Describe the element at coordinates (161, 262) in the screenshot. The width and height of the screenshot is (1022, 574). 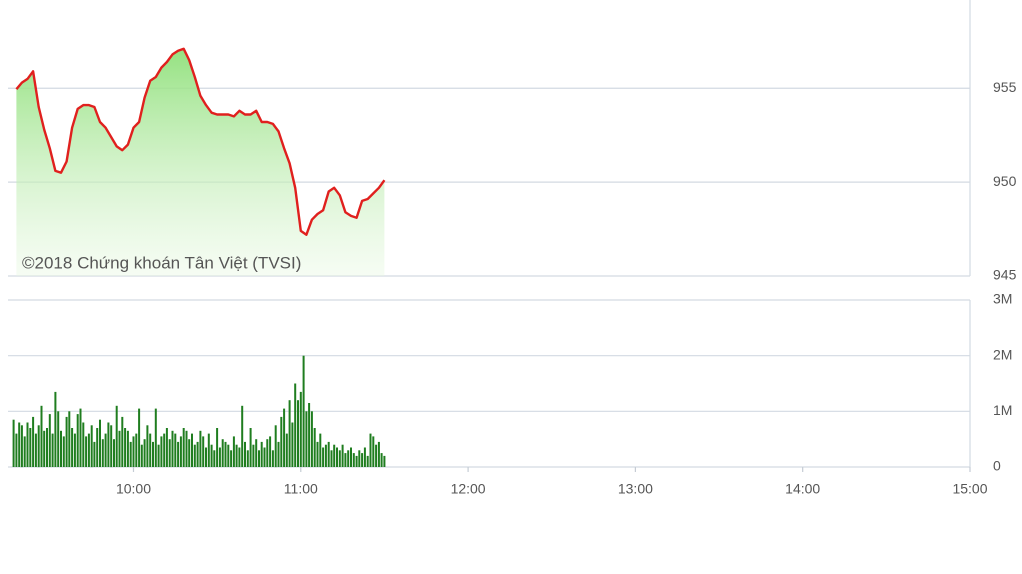
I see `annotation: ©2018 Chứng khoán Tân Việt (TVSI)` at that location.